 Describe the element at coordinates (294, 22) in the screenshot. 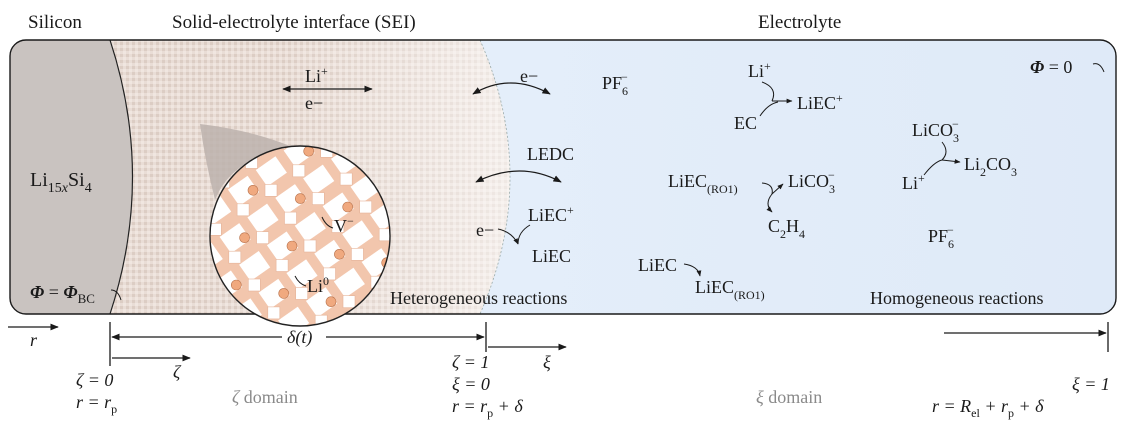

I see `sei-title: Solid-electrolyte interface (SEI)` at that location.